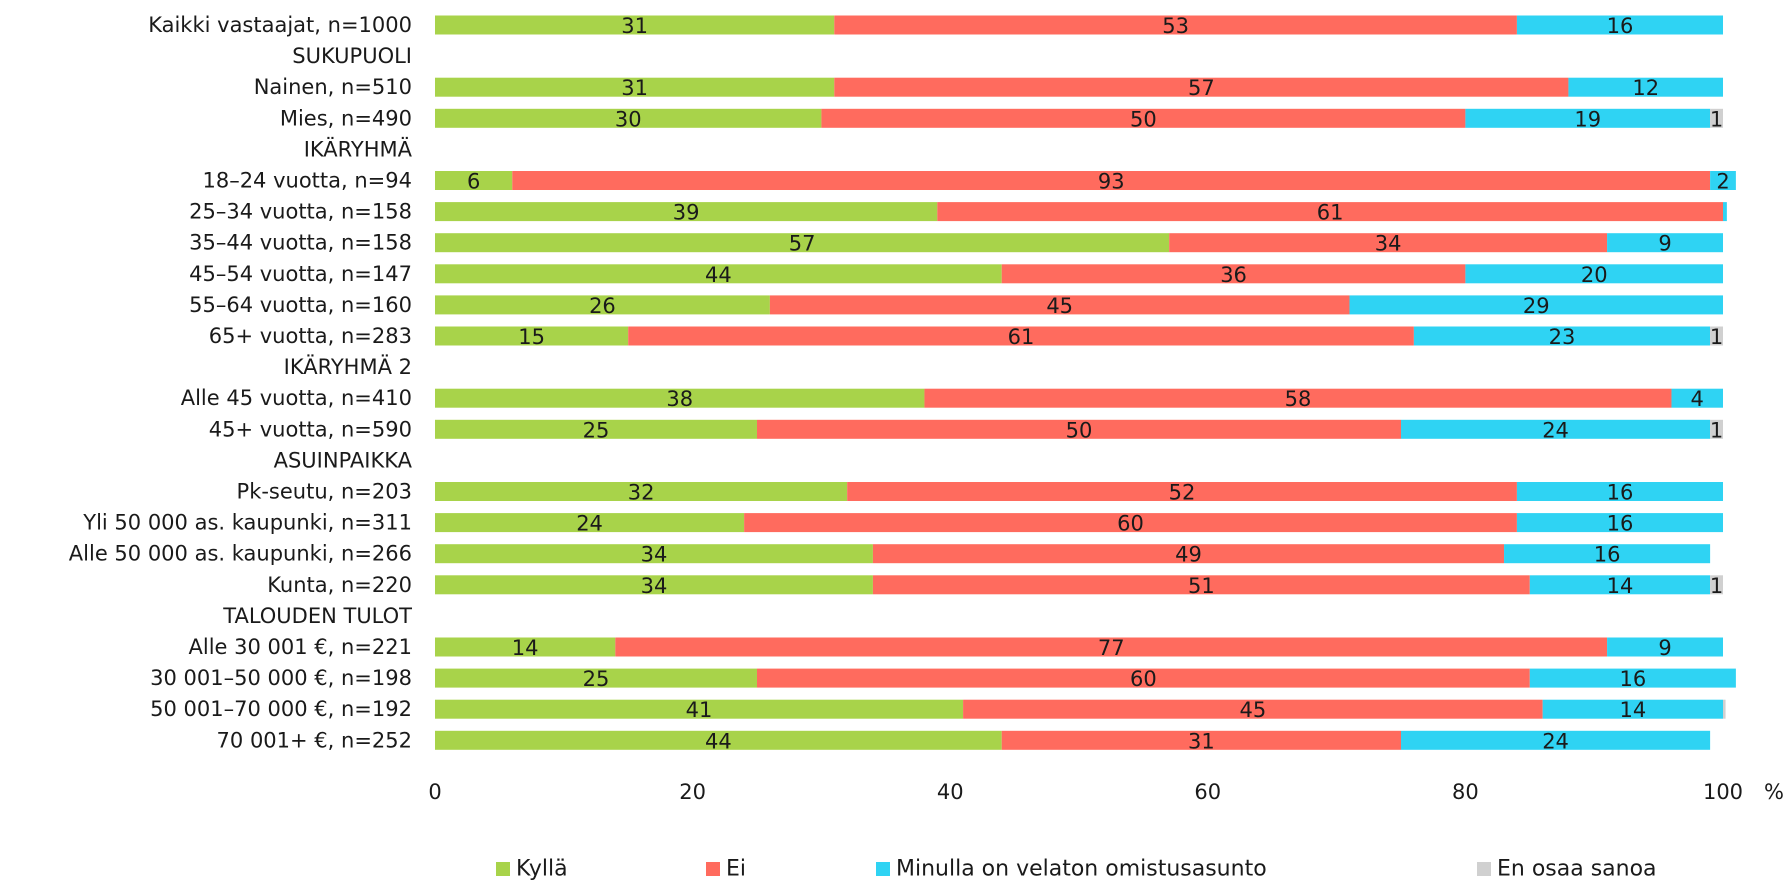  I want to click on category-label: ASUINPAIKKA, so click(343, 460).